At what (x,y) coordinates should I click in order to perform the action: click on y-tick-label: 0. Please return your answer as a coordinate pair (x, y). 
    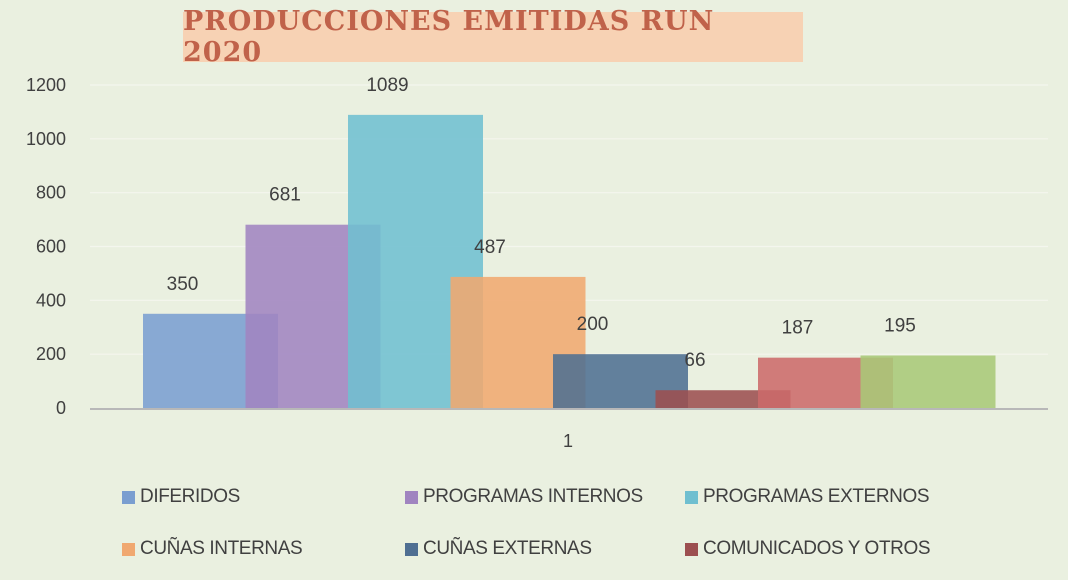
    Looking at the image, I should click on (61, 408).